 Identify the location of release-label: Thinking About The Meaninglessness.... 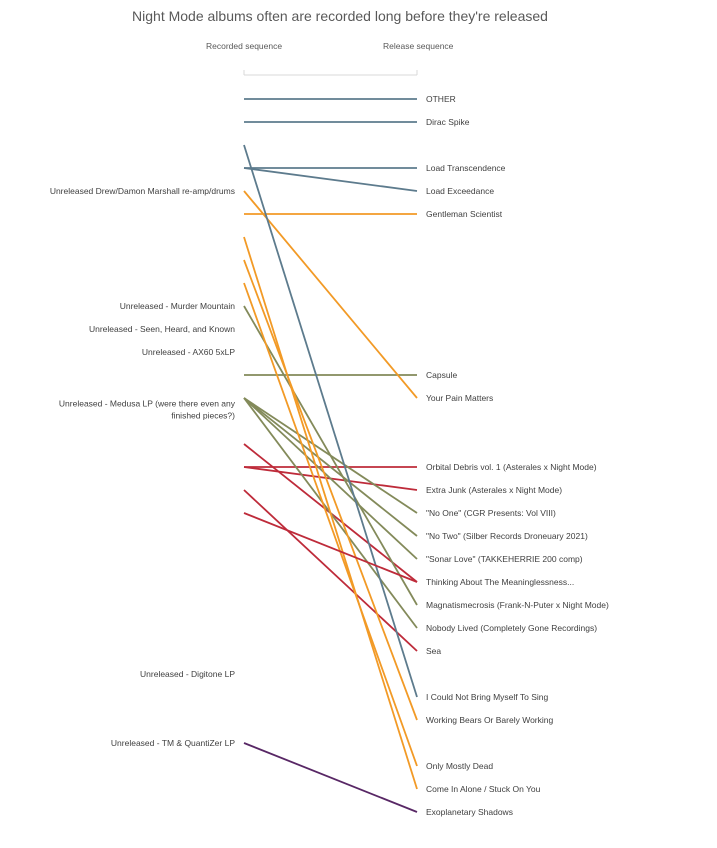
(500, 582).